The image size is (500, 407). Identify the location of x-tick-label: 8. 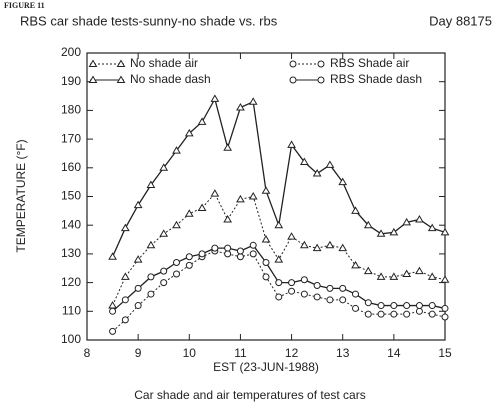
(87, 353).